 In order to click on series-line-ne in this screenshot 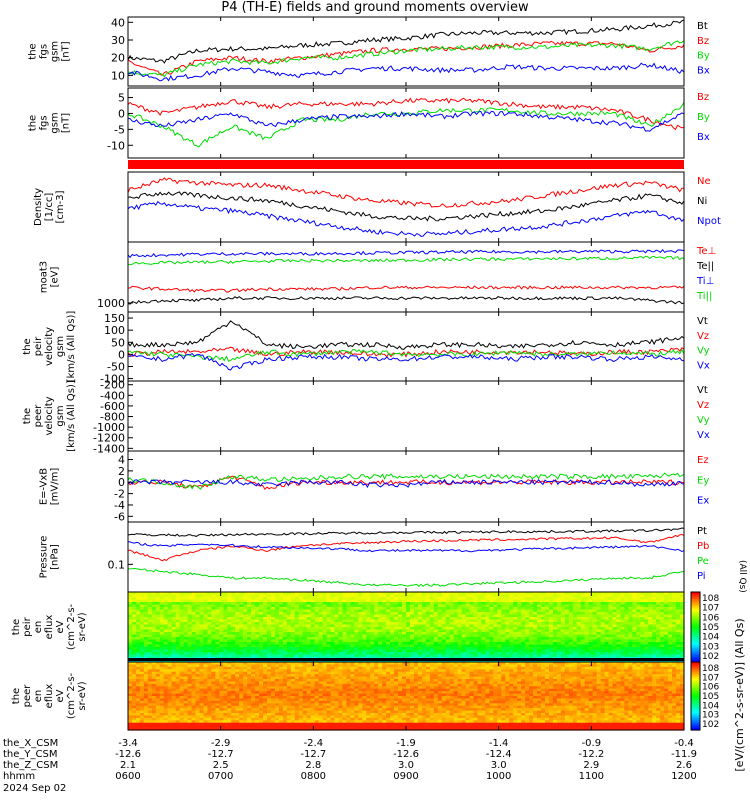, I will do `click(405, 192)`.